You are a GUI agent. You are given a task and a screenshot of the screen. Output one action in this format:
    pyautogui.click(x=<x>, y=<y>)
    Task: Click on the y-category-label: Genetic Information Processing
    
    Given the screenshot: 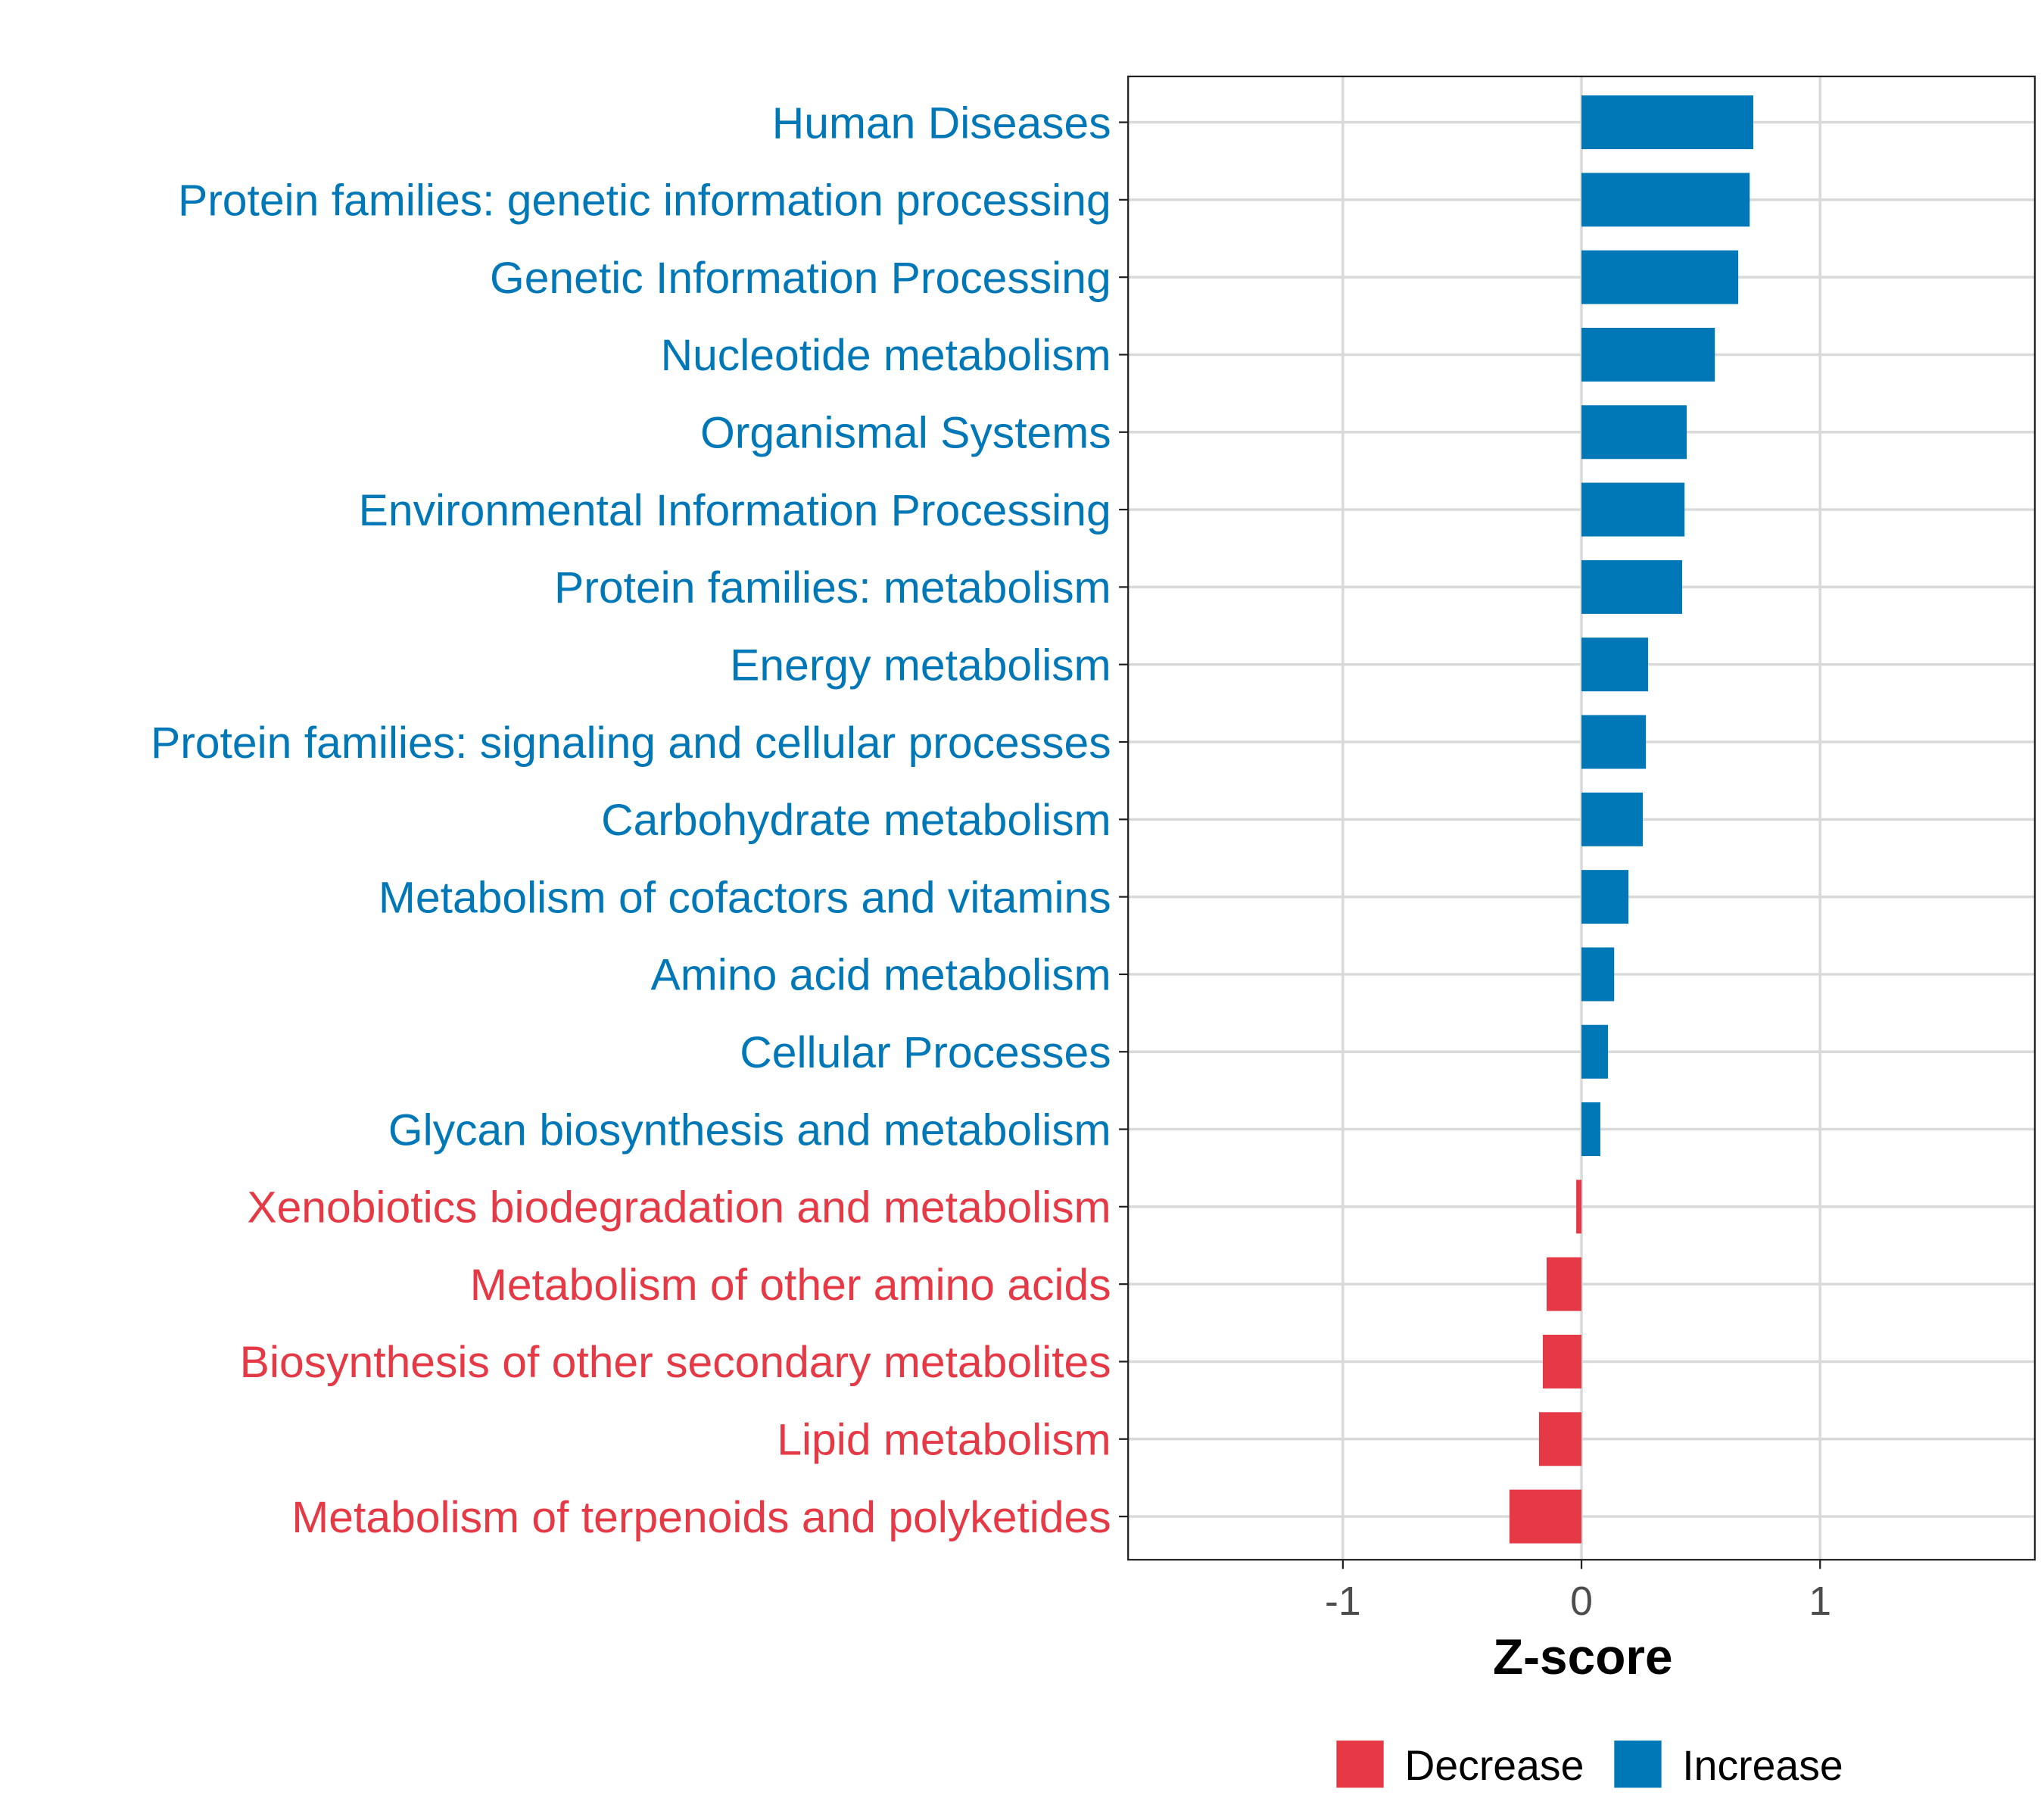 What is the action you would take?
    pyautogui.click(x=800, y=278)
    